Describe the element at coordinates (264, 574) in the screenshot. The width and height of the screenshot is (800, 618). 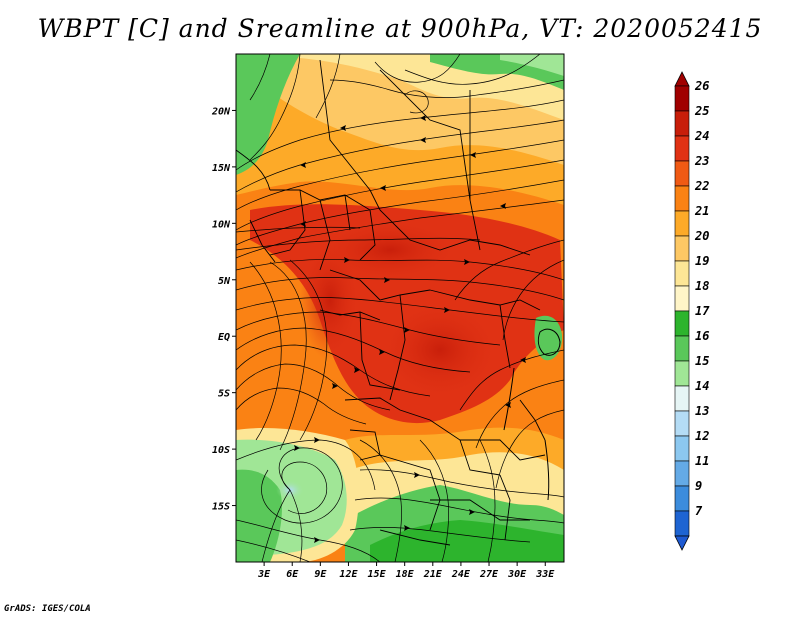
I see `x-tick-label: 3E` at that location.